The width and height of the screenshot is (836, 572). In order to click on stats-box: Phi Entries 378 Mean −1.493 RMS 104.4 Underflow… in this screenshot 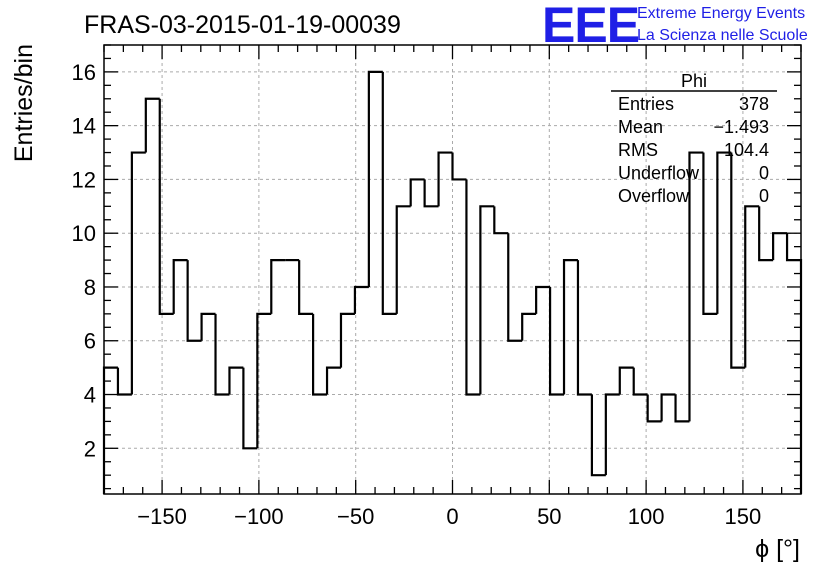, I will do `click(694, 138)`.